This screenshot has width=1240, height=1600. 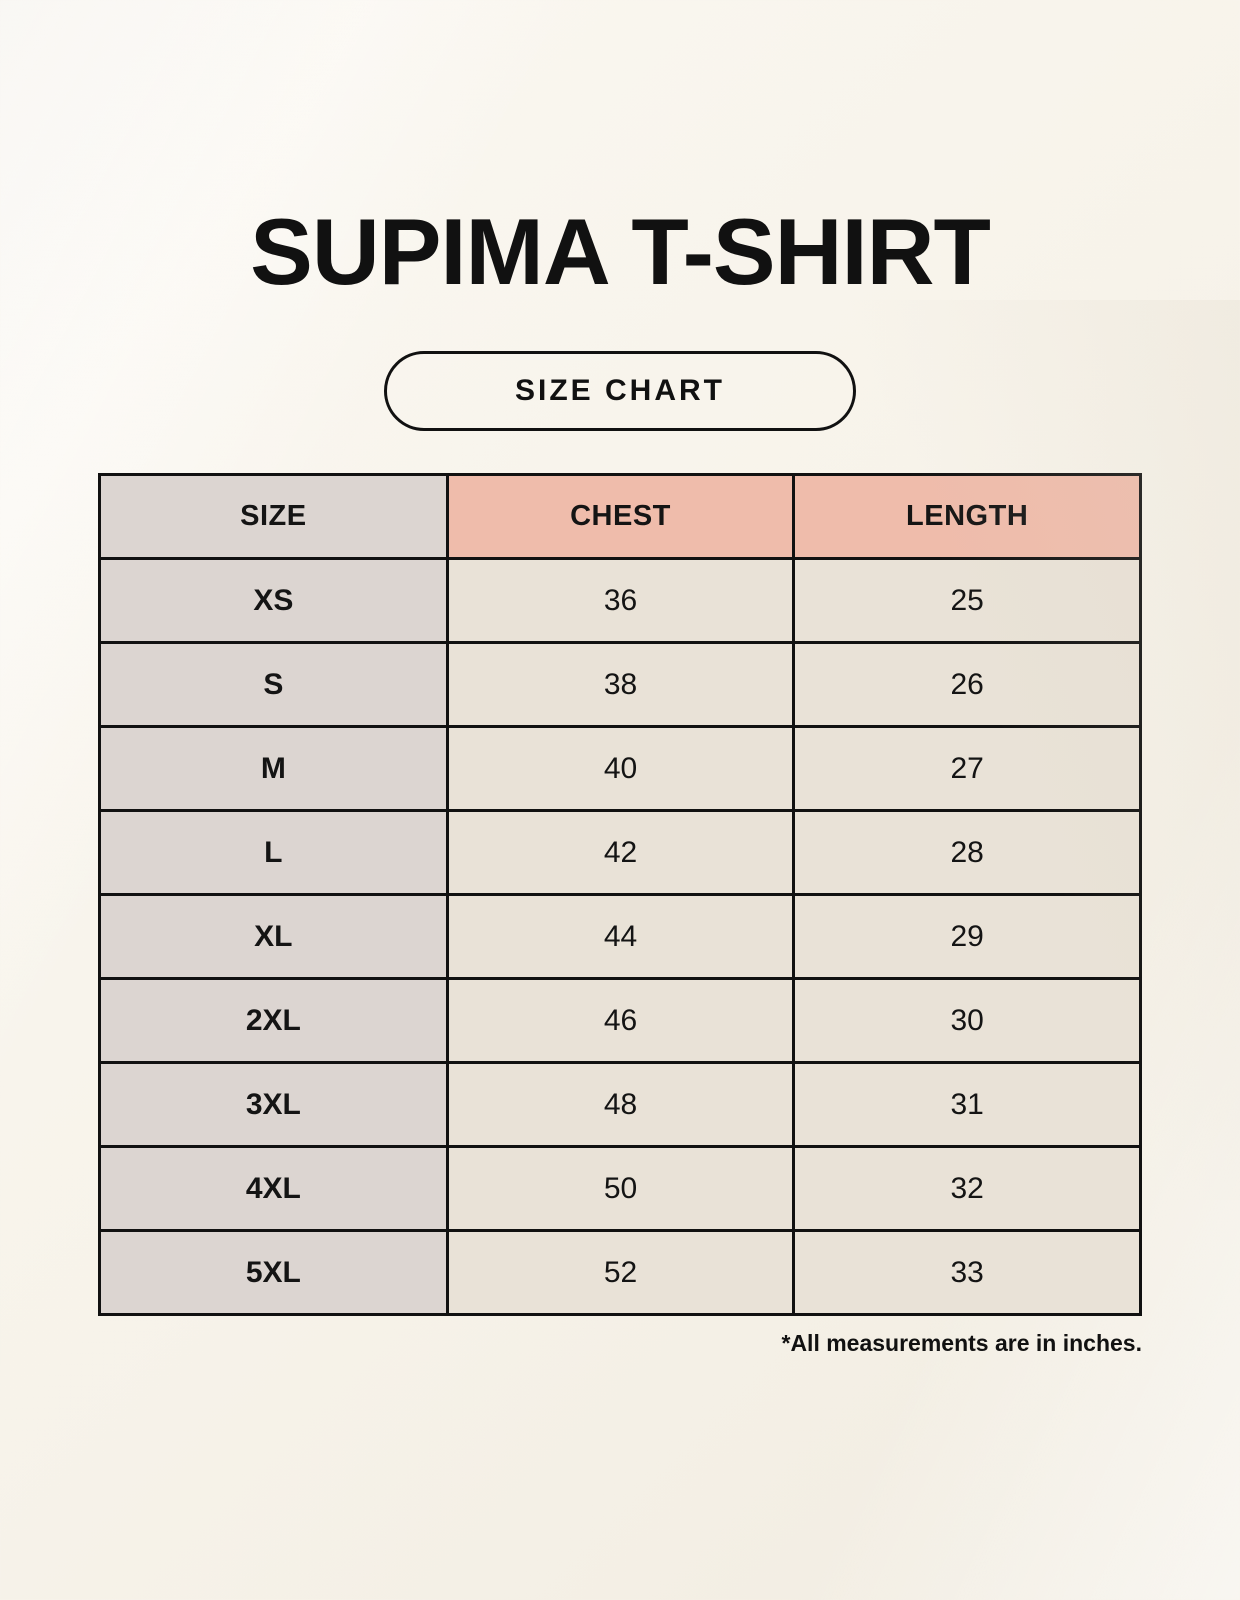 I want to click on chest-value: 52, so click(x=620, y=1272).